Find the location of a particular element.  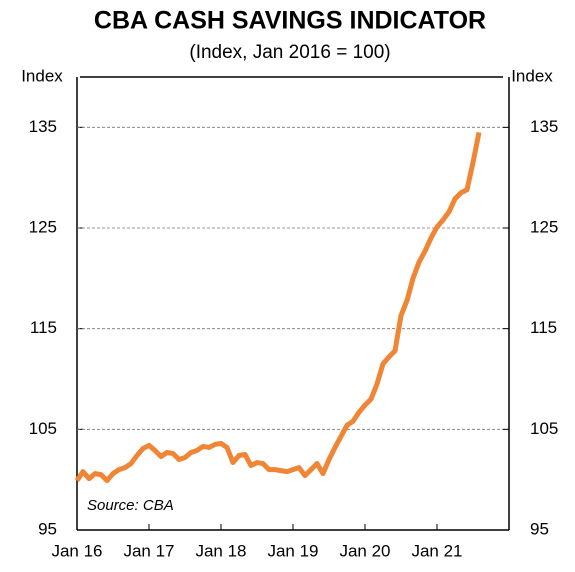

y-axis-label: Index is located at coordinates (42, 75).